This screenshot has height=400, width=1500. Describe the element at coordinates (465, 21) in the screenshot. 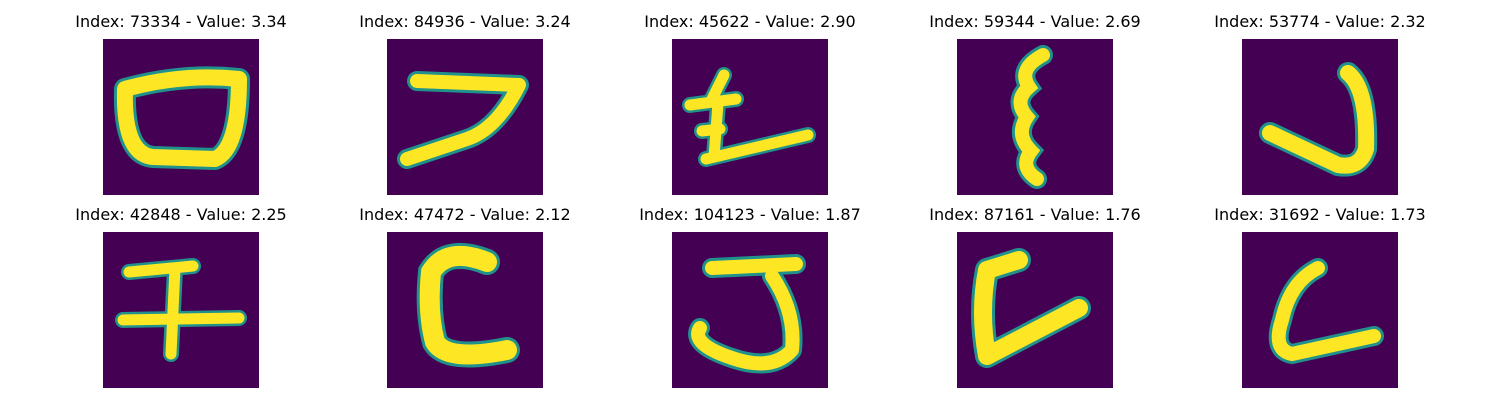

I see `panel-title: Index: 84936 - Value: 3.24` at that location.